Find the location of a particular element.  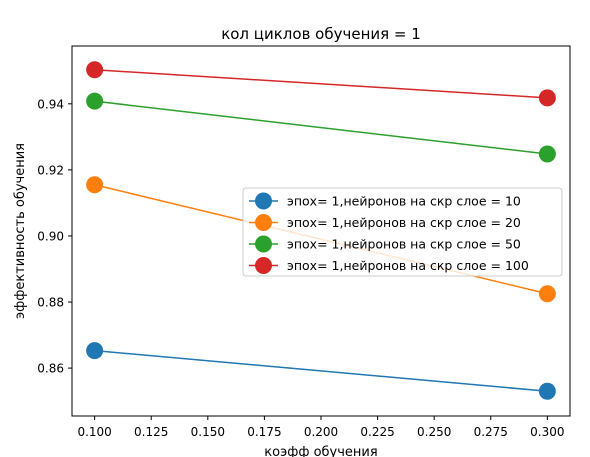

y-tick-label: 0.92 is located at coordinates (50, 170).